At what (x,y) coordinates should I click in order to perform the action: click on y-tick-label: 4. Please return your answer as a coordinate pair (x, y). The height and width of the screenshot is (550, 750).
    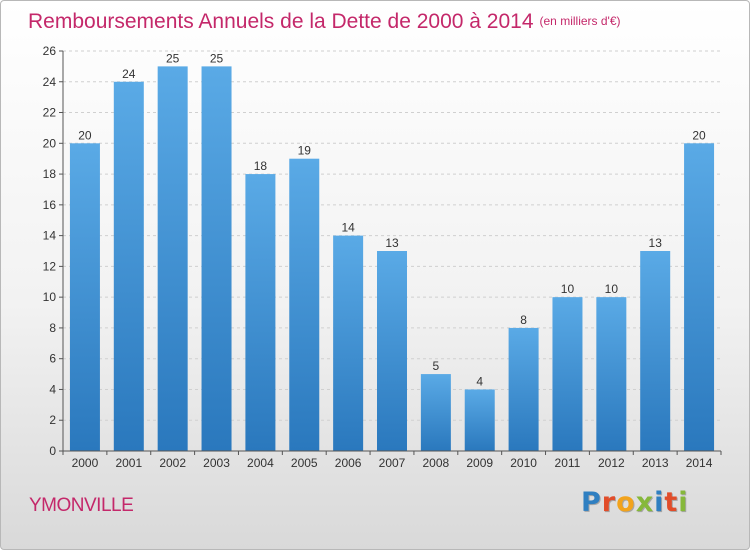
    Looking at the image, I should click on (52, 389).